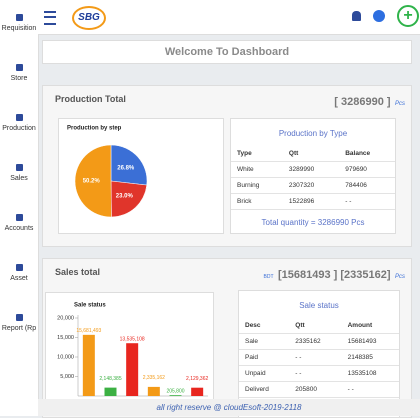 This screenshot has width=420, height=418. I want to click on table-cell: Brick, so click(257, 201).